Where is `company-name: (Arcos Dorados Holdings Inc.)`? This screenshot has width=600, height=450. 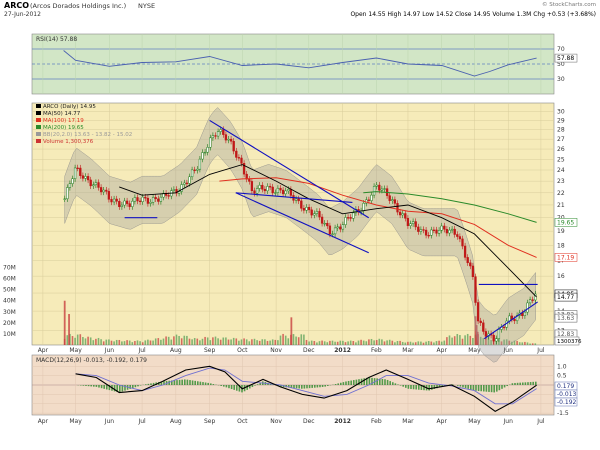
company-name: (Arcos Dorados Holdings Inc.) is located at coordinates (78, 6).